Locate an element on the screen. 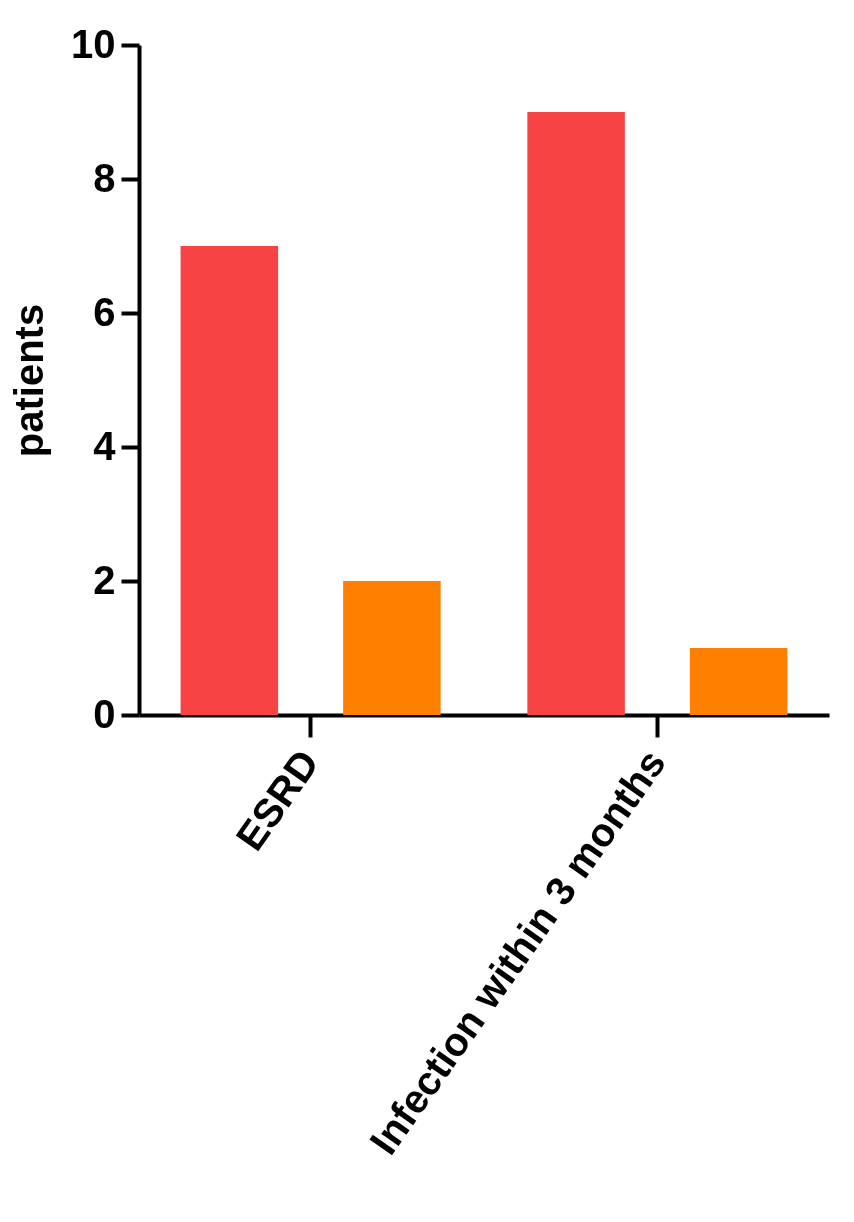 This screenshot has height=1222, width=854. y-tick-label: 8 is located at coordinates (104, 177).